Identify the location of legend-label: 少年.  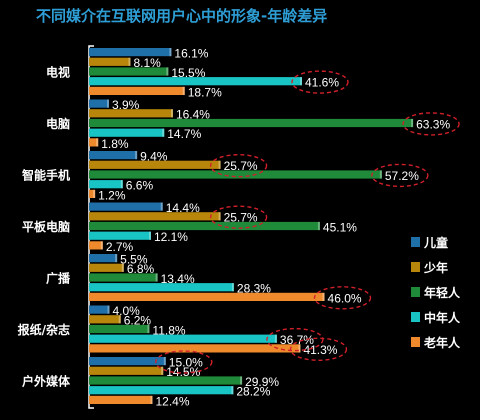
(435, 267).